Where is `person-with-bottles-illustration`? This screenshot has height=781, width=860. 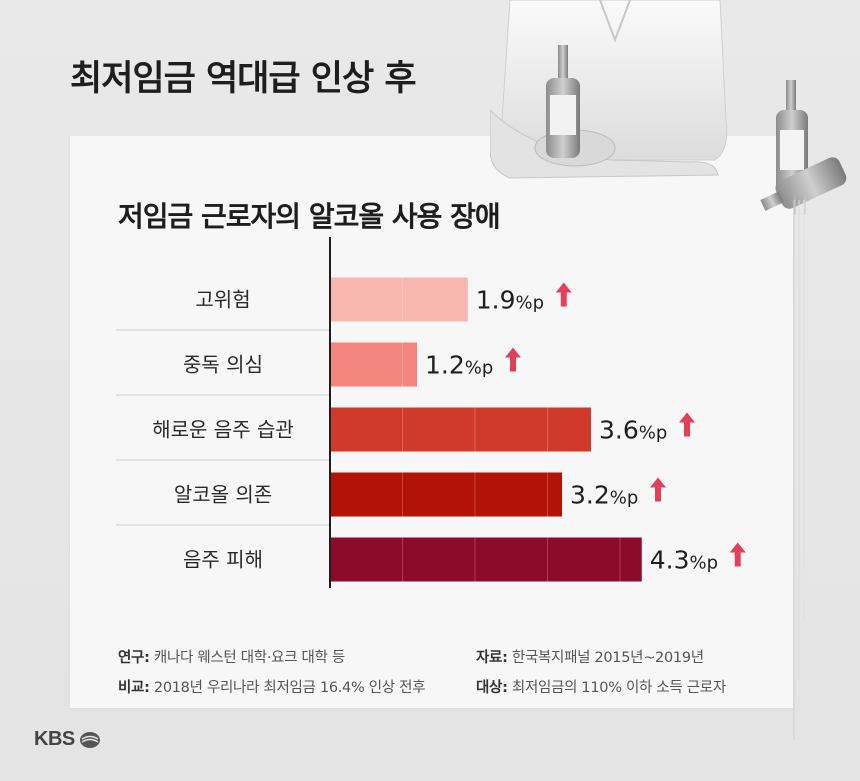 person-with-bottles-illustration is located at coordinates (668, 107).